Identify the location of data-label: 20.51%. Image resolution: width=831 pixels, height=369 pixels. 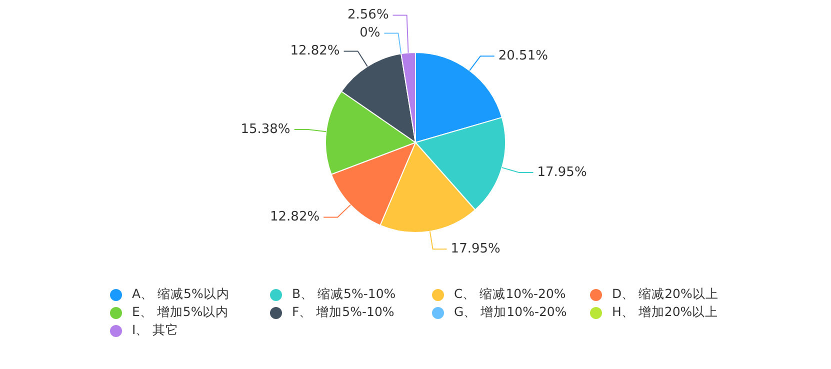
(523, 56).